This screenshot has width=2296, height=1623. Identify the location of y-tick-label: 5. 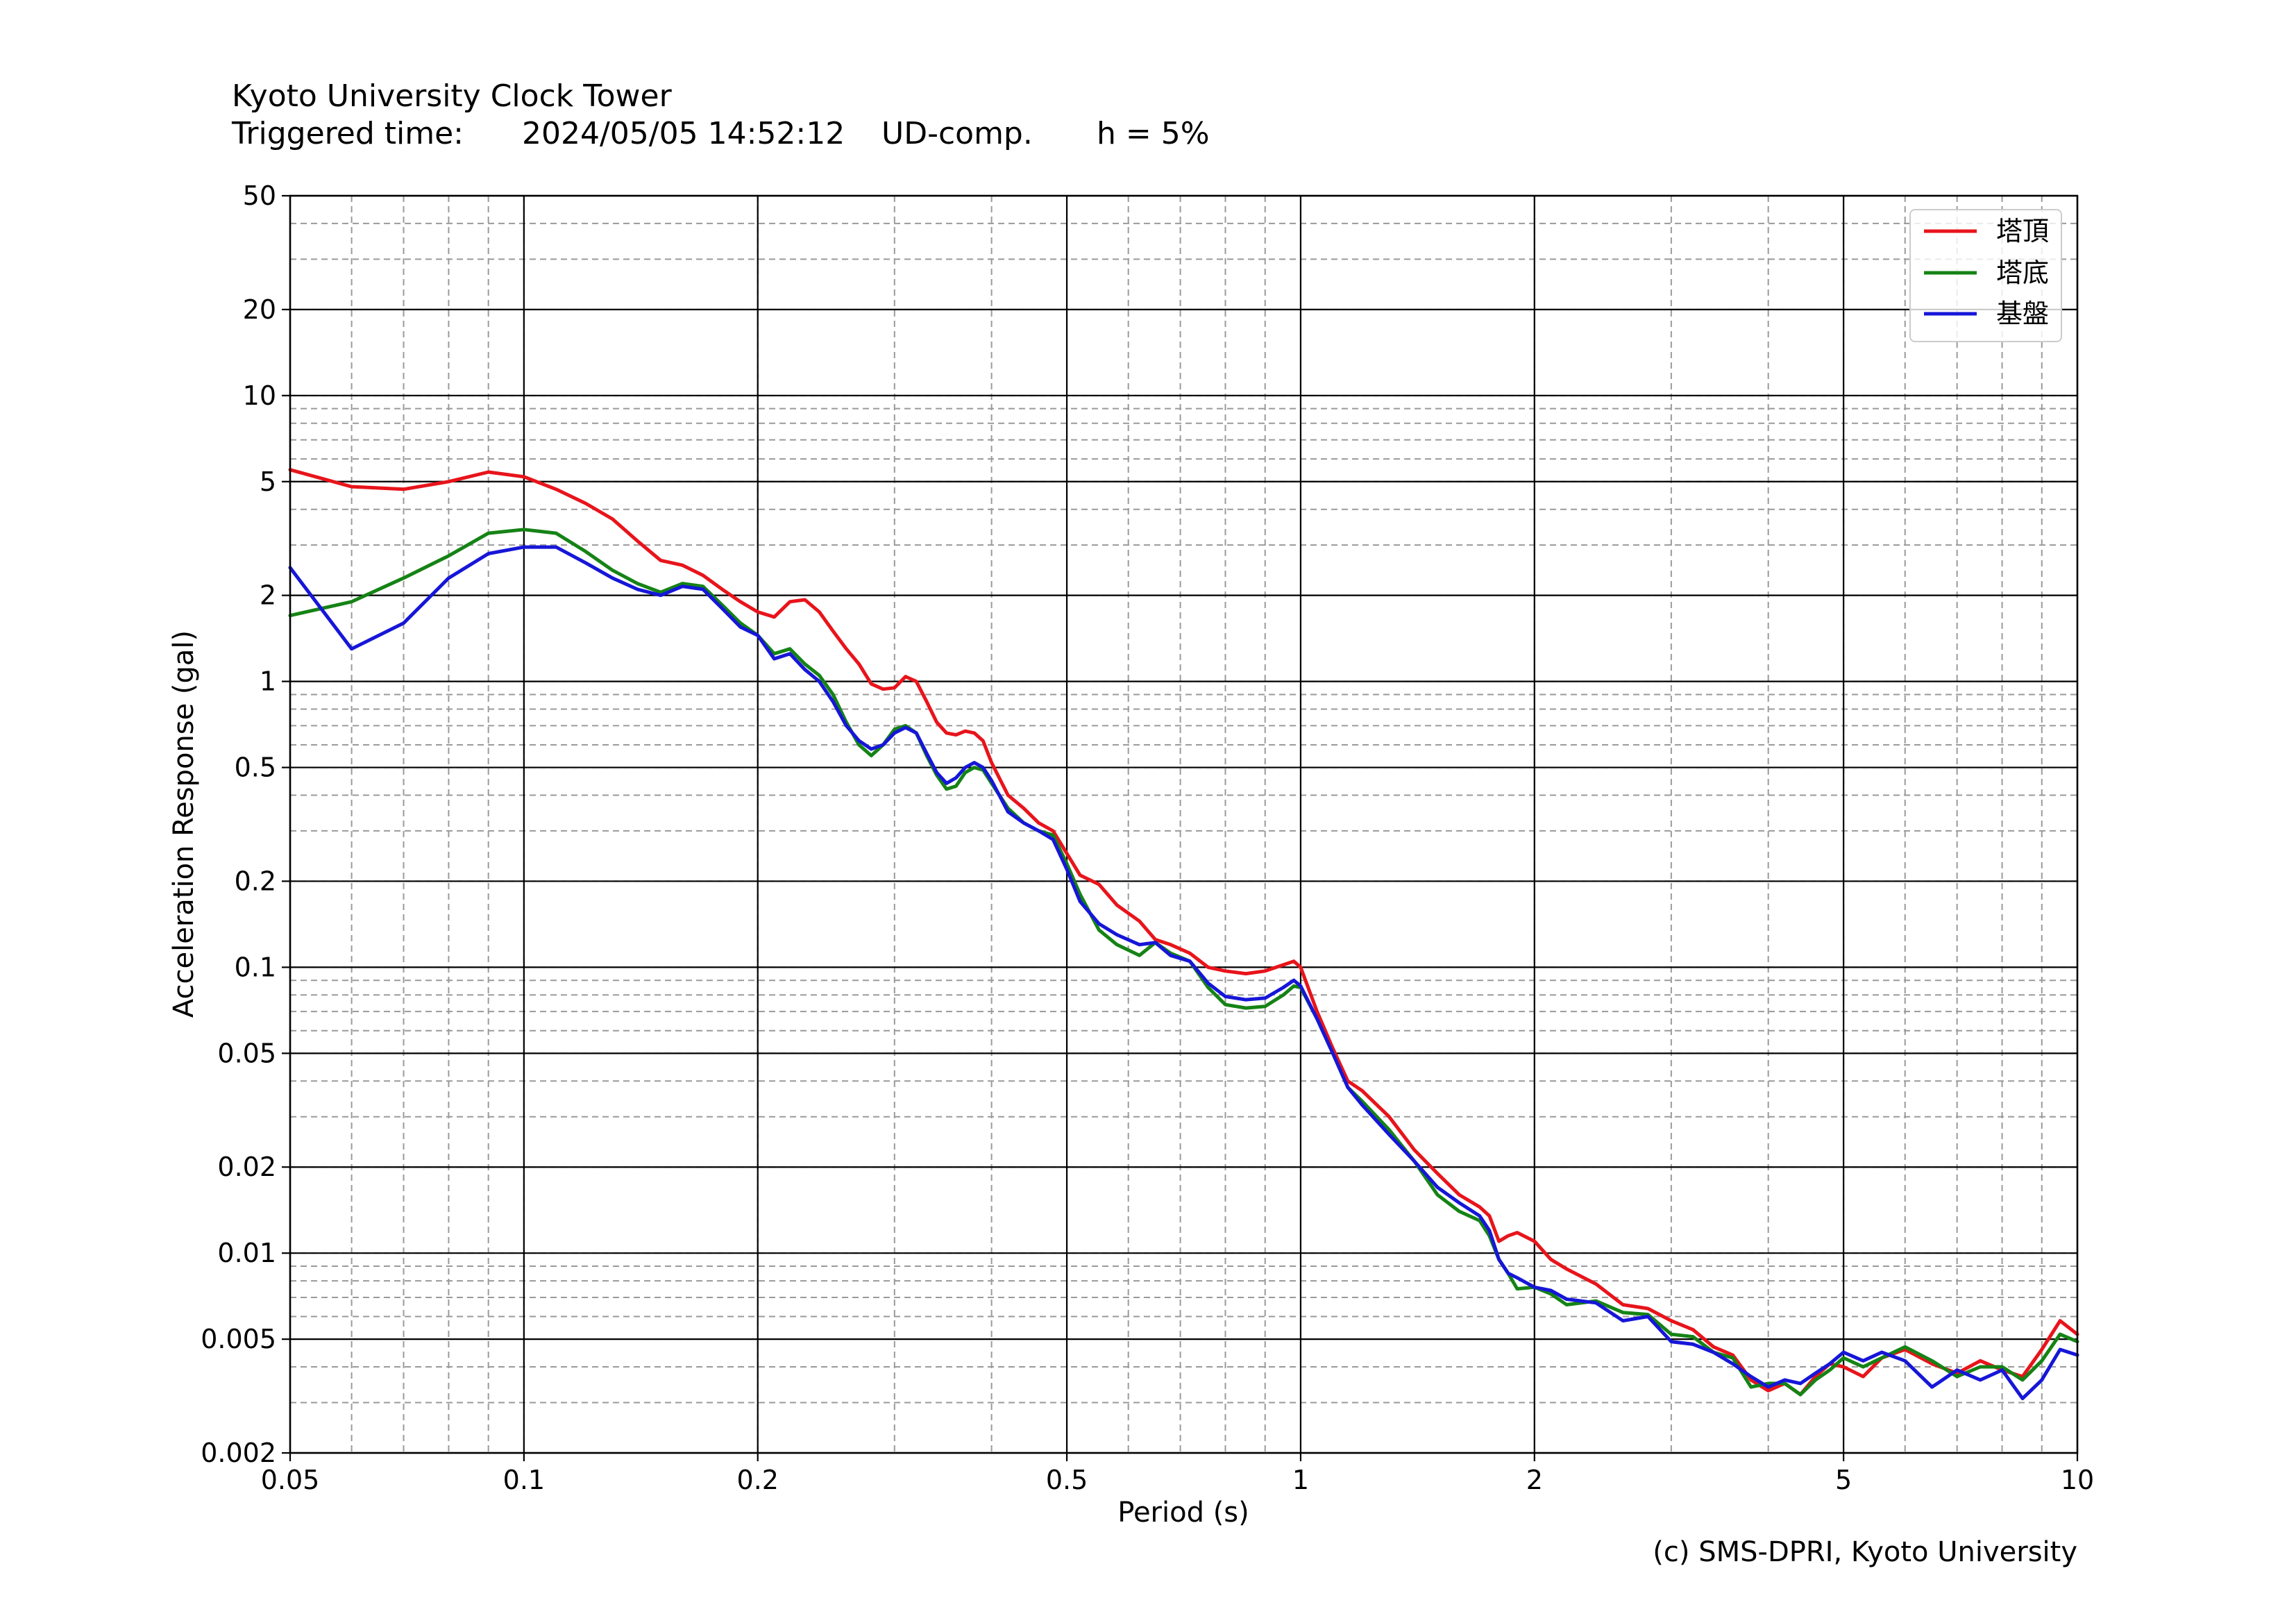
(268, 481).